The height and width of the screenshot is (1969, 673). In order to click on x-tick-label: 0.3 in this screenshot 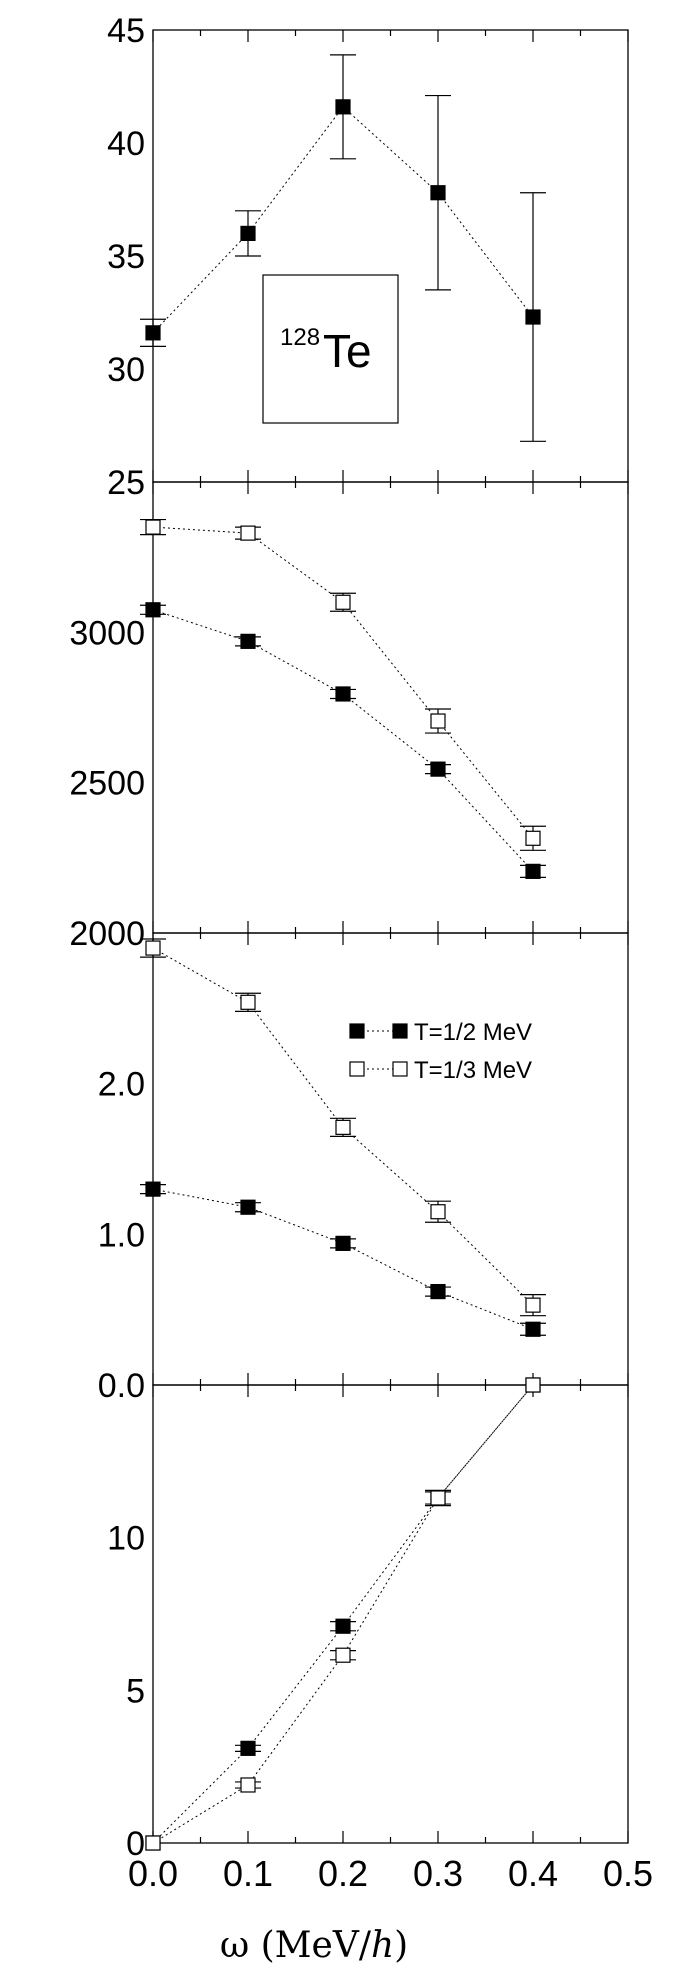, I will do `click(438, 1873)`.